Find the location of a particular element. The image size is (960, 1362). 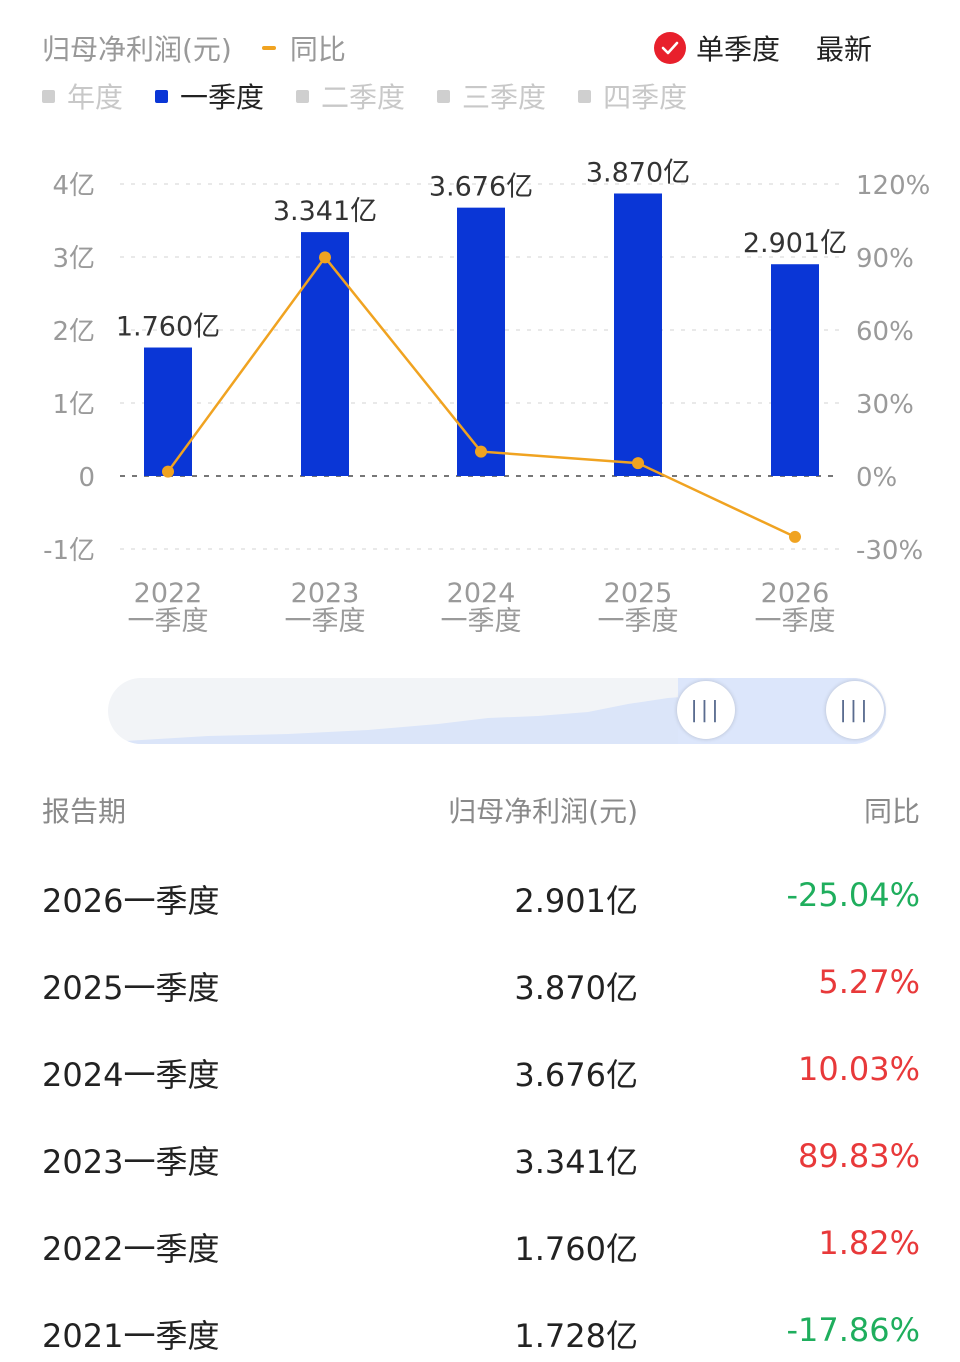

tab-label: 一季度 is located at coordinates (222, 97).